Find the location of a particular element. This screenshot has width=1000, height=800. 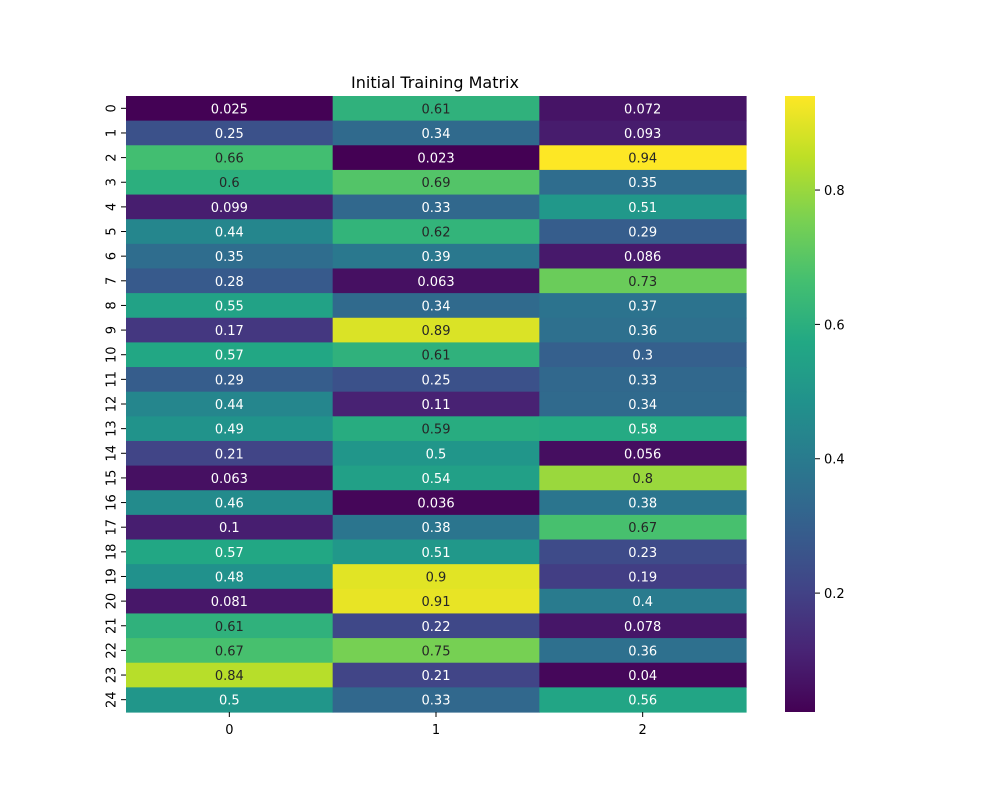

y-tick-label: 2 is located at coordinates (112, 157).